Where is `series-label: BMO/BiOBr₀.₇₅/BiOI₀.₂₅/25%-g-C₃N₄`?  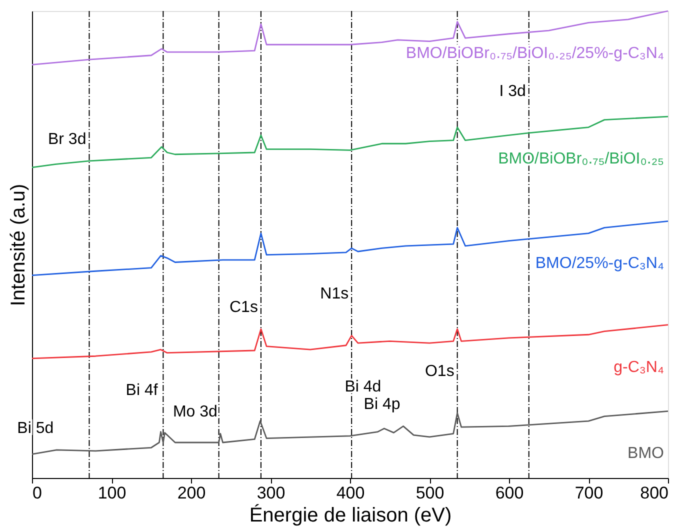
series-label: BMO/BiOBr₀.₇₅/BiOI₀.₂₅/25%-g-C₃N₄ is located at coordinates (535, 53).